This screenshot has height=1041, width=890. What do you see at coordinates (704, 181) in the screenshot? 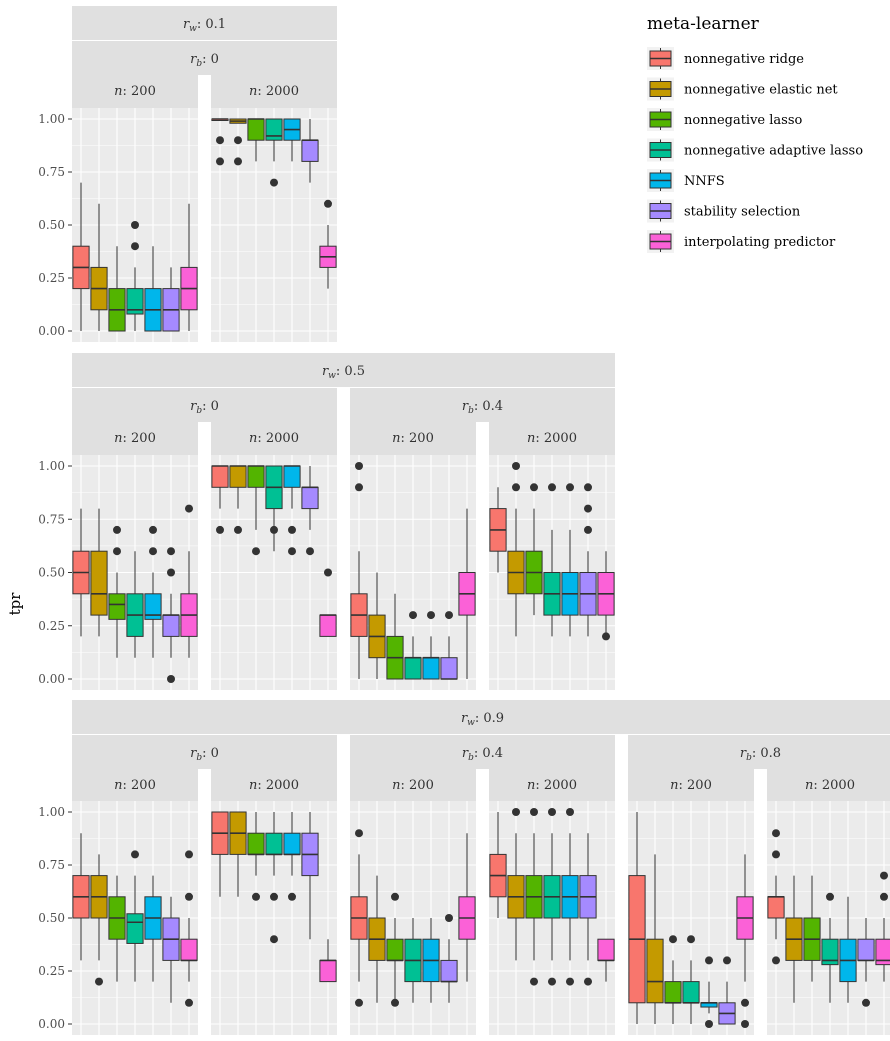
I see `legend-label: NNFS` at bounding box center [704, 181].